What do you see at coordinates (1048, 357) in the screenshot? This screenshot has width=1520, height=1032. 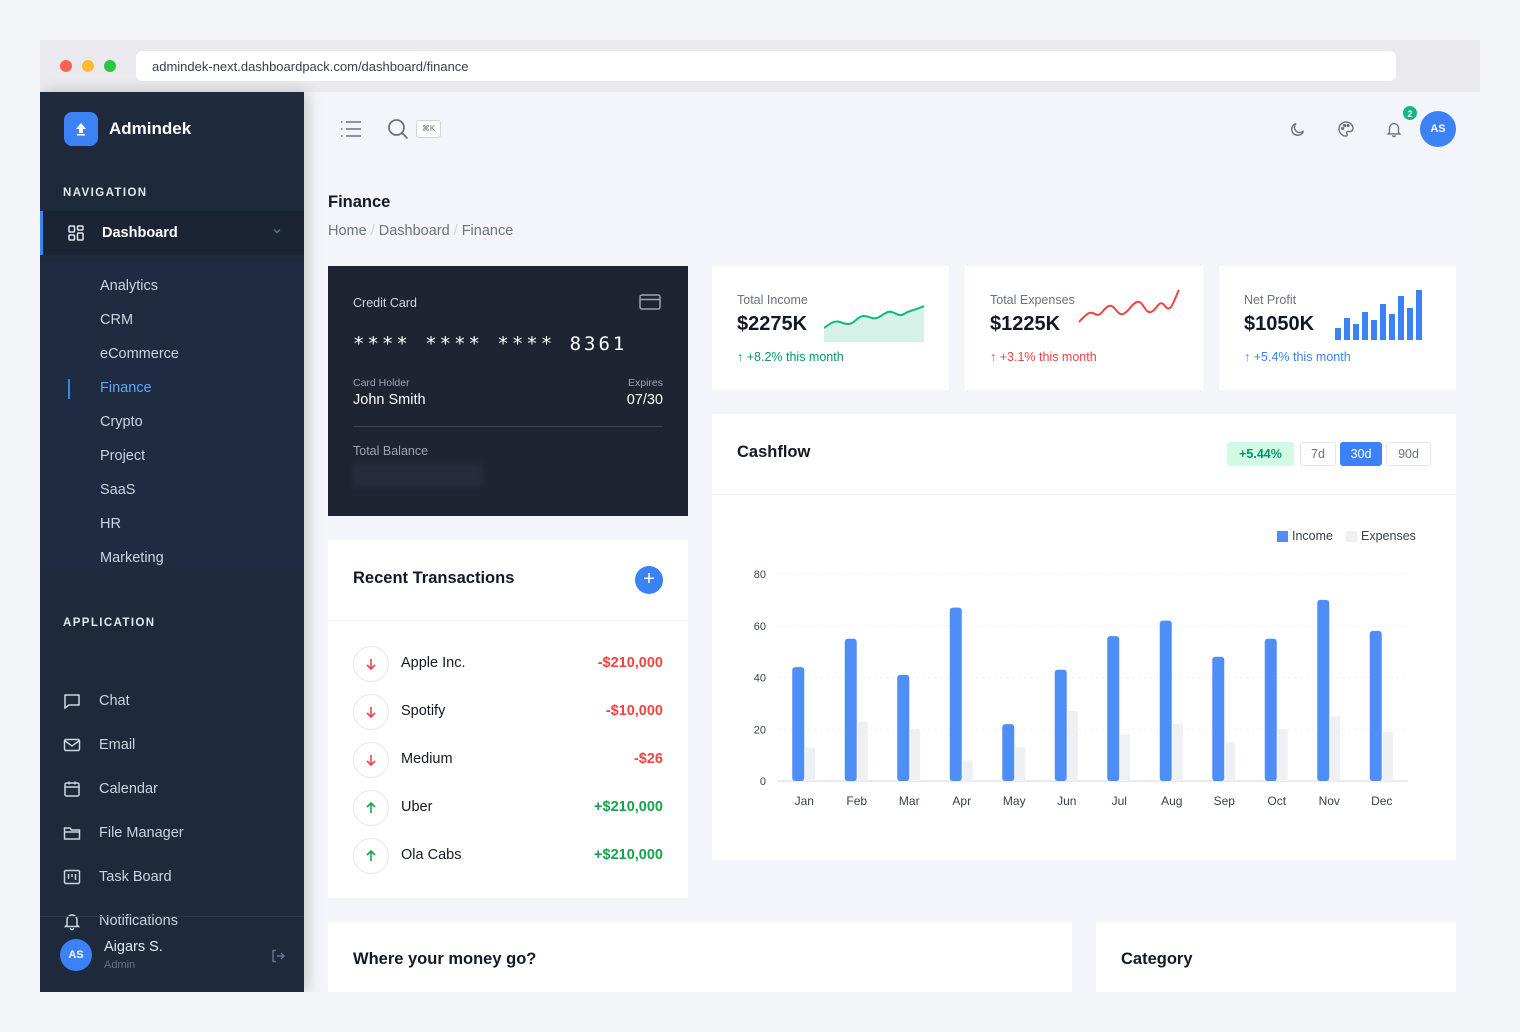 I see `stat-delta-text: +3.1% this month` at bounding box center [1048, 357].